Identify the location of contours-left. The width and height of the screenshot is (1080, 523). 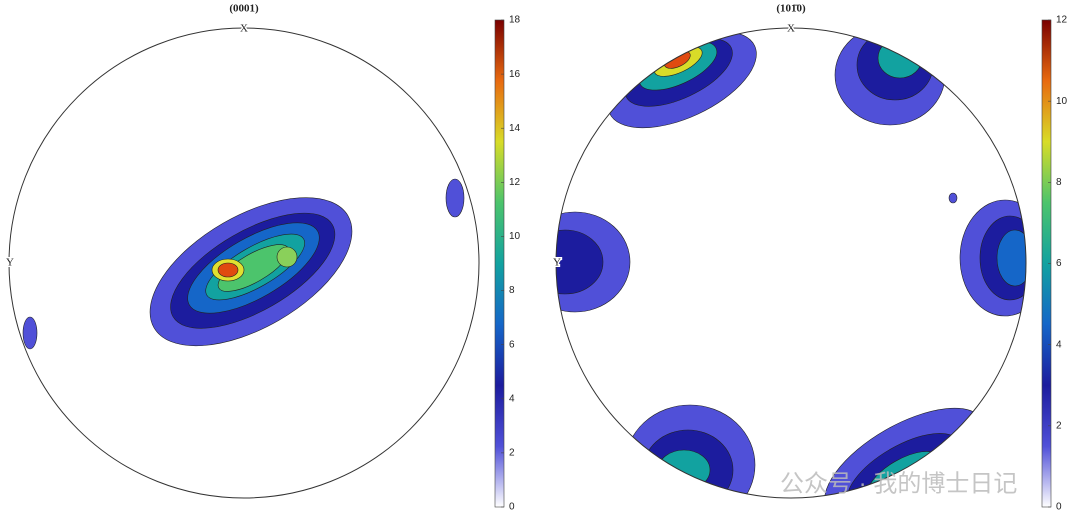
(243, 264).